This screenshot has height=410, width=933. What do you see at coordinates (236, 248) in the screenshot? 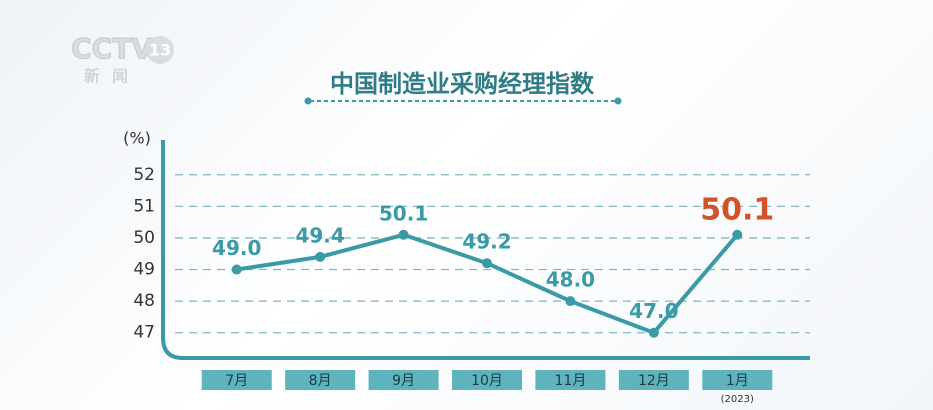
I see `value-label: 49.0` at bounding box center [236, 248].